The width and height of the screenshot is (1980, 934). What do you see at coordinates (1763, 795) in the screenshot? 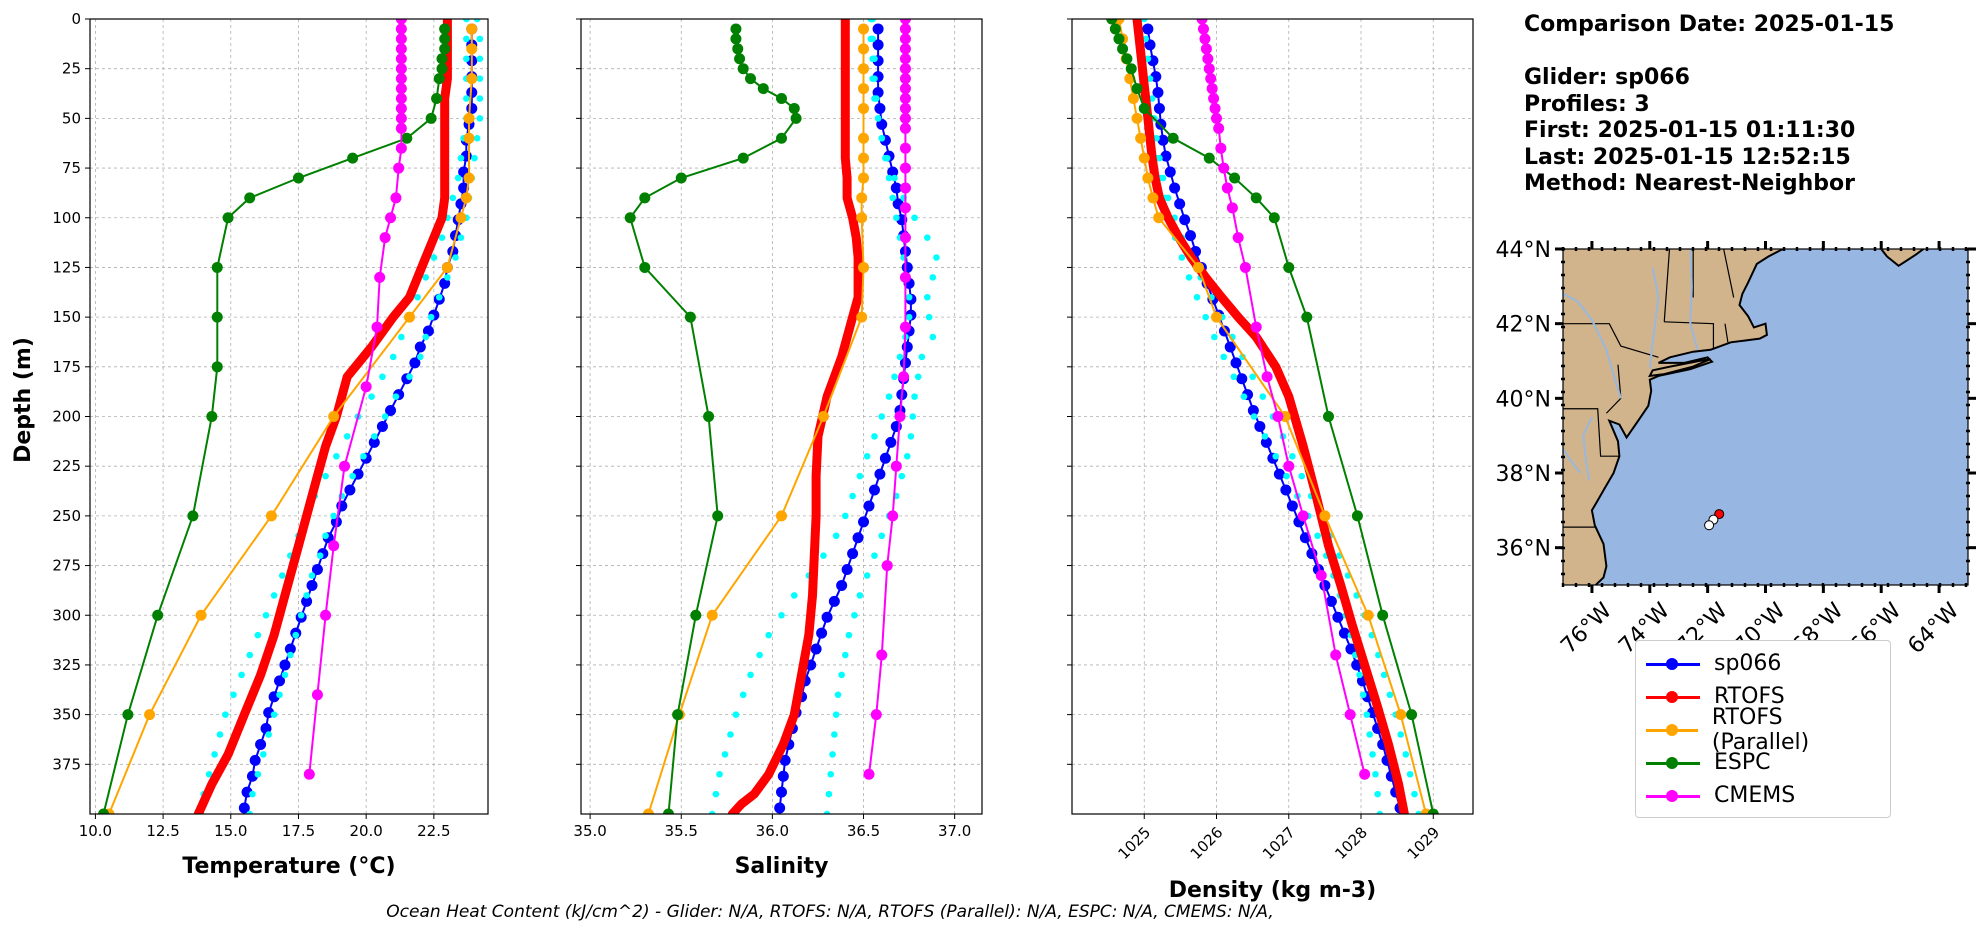
I see `legend-entry: CMEMS` at bounding box center [1763, 795].